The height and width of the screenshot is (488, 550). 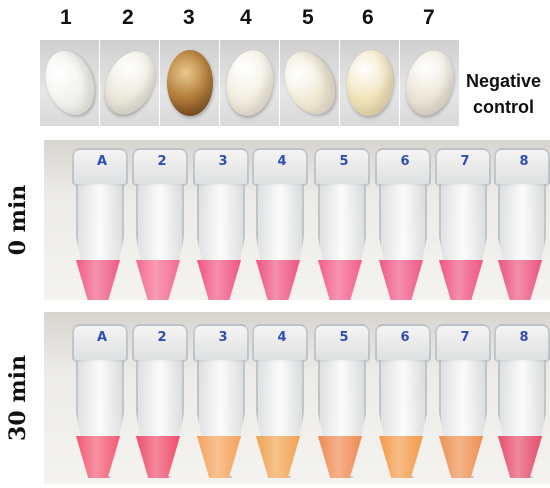 I want to click on seed-photo-strip, so click(x=250, y=83).